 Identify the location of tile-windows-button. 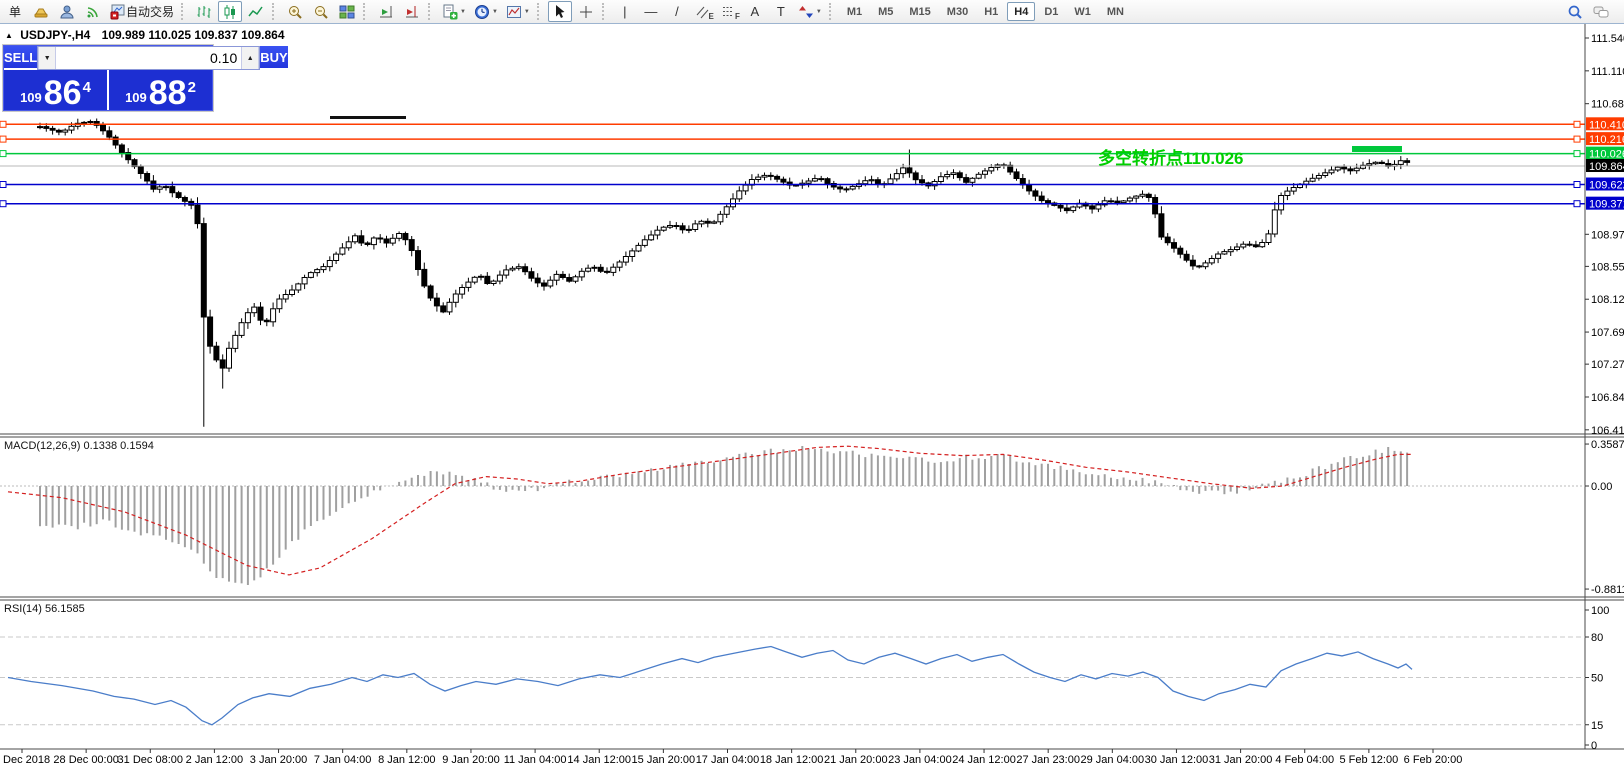
(347, 11).